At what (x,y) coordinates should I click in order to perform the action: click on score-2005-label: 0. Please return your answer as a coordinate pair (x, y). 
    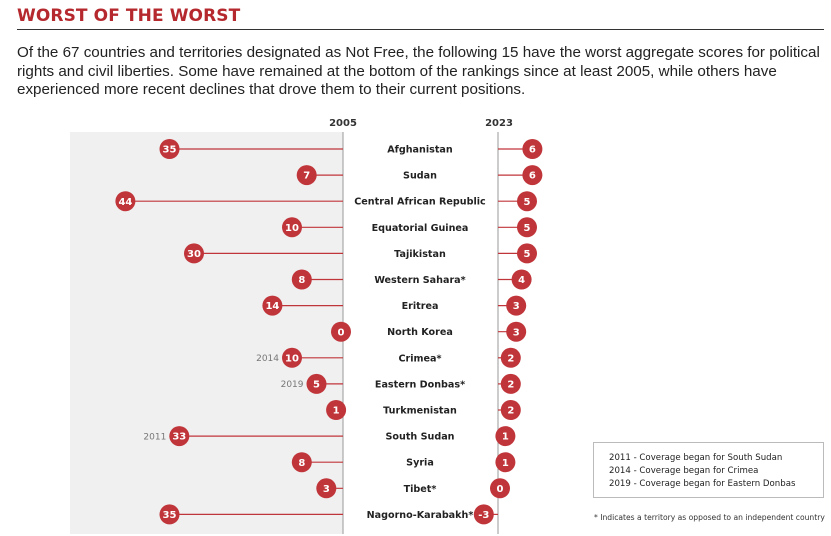
    Looking at the image, I should click on (341, 332).